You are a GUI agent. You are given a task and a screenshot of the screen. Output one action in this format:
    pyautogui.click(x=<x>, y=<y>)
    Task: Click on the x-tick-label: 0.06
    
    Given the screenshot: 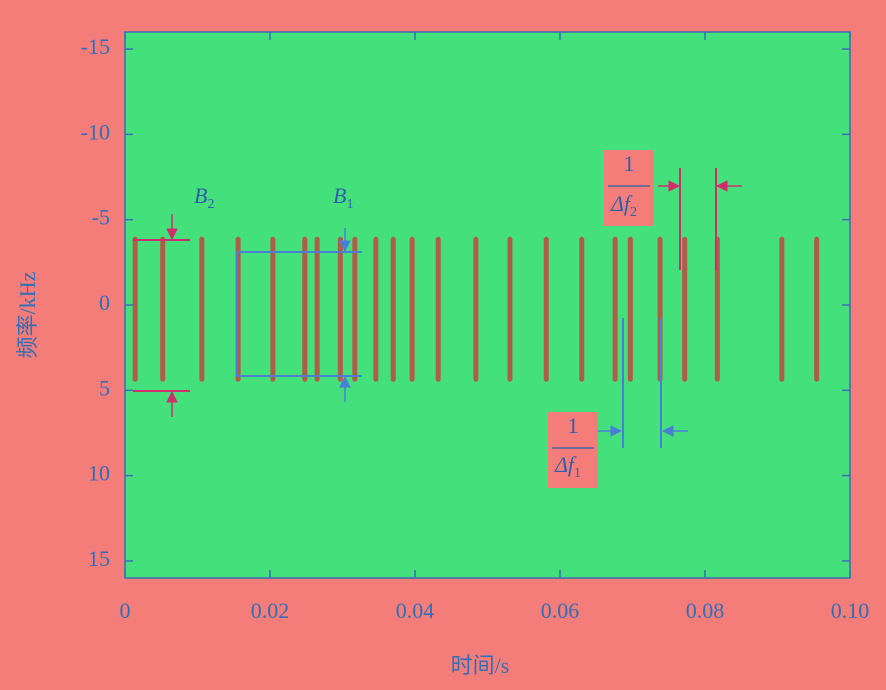 What is the action you would take?
    pyautogui.click(x=560, y=610)
    